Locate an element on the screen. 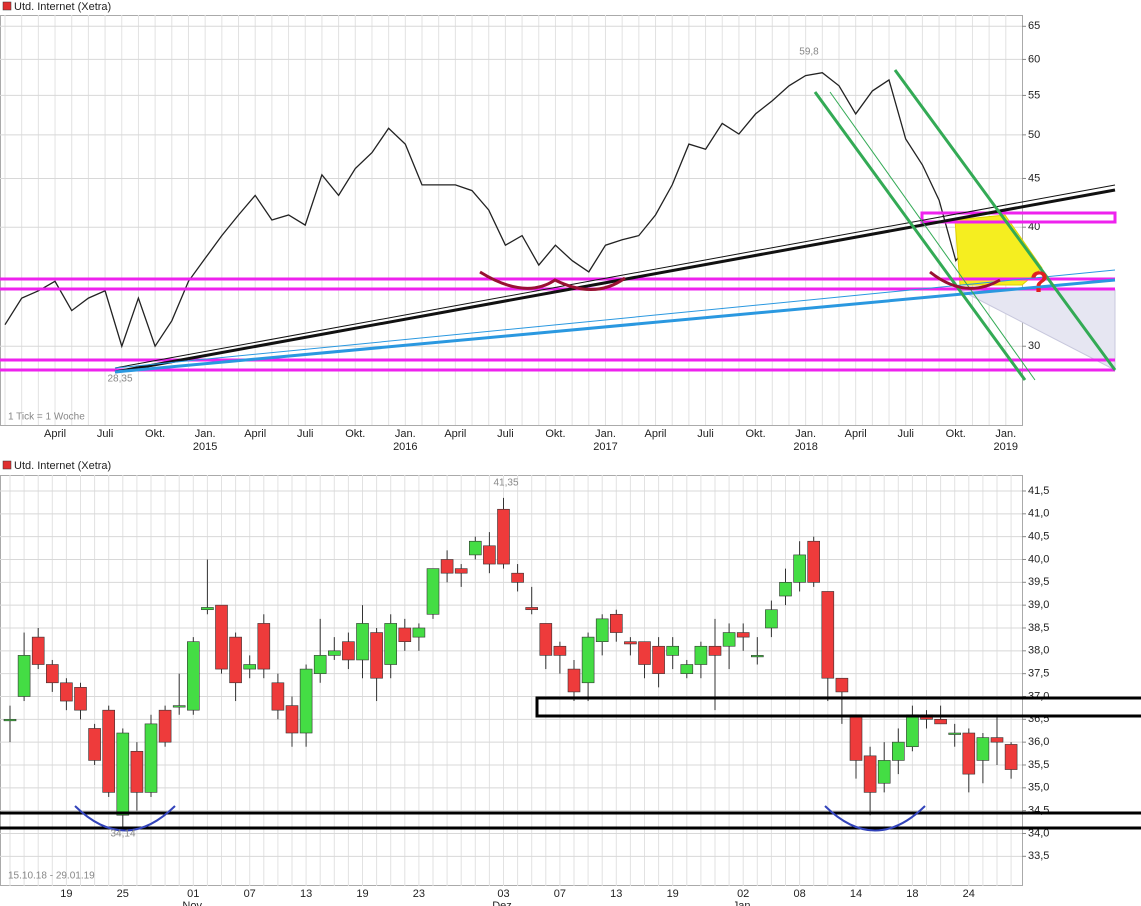 This screenshot has height=906, width=1141. y-tick-label: 39,5 is located at coordinates (1038, 582).